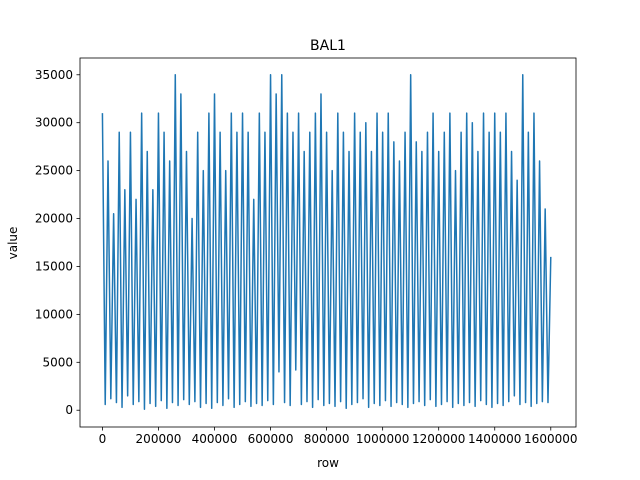 This screenshot has width=640, height=480. I want to click on x-tick-label: 800000, so click(327, 439).